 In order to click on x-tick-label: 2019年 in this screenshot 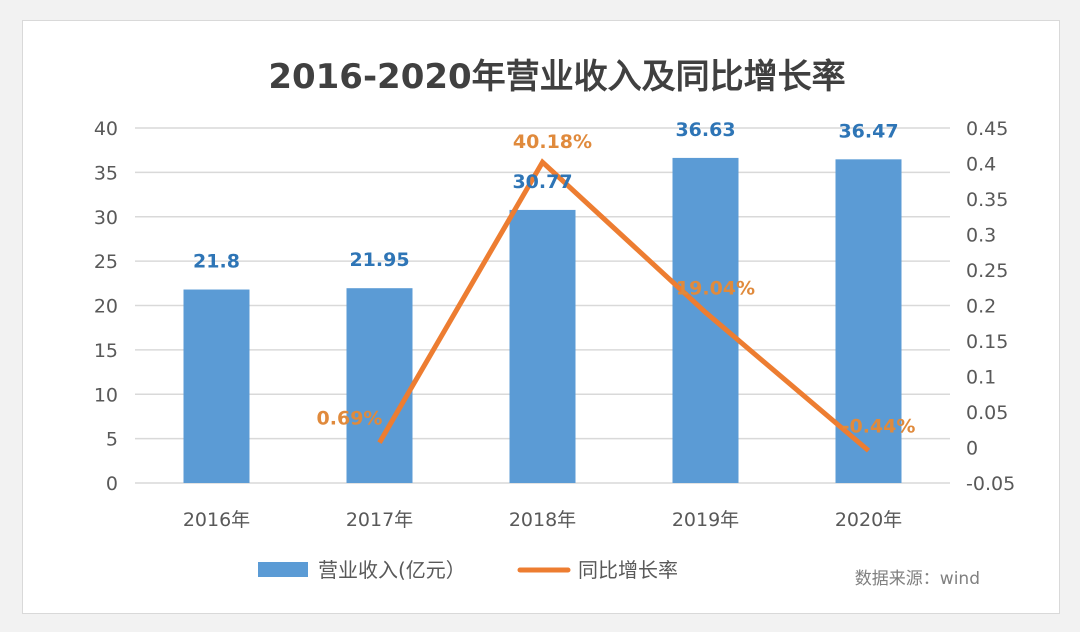, I will do `click(705, 520)`.